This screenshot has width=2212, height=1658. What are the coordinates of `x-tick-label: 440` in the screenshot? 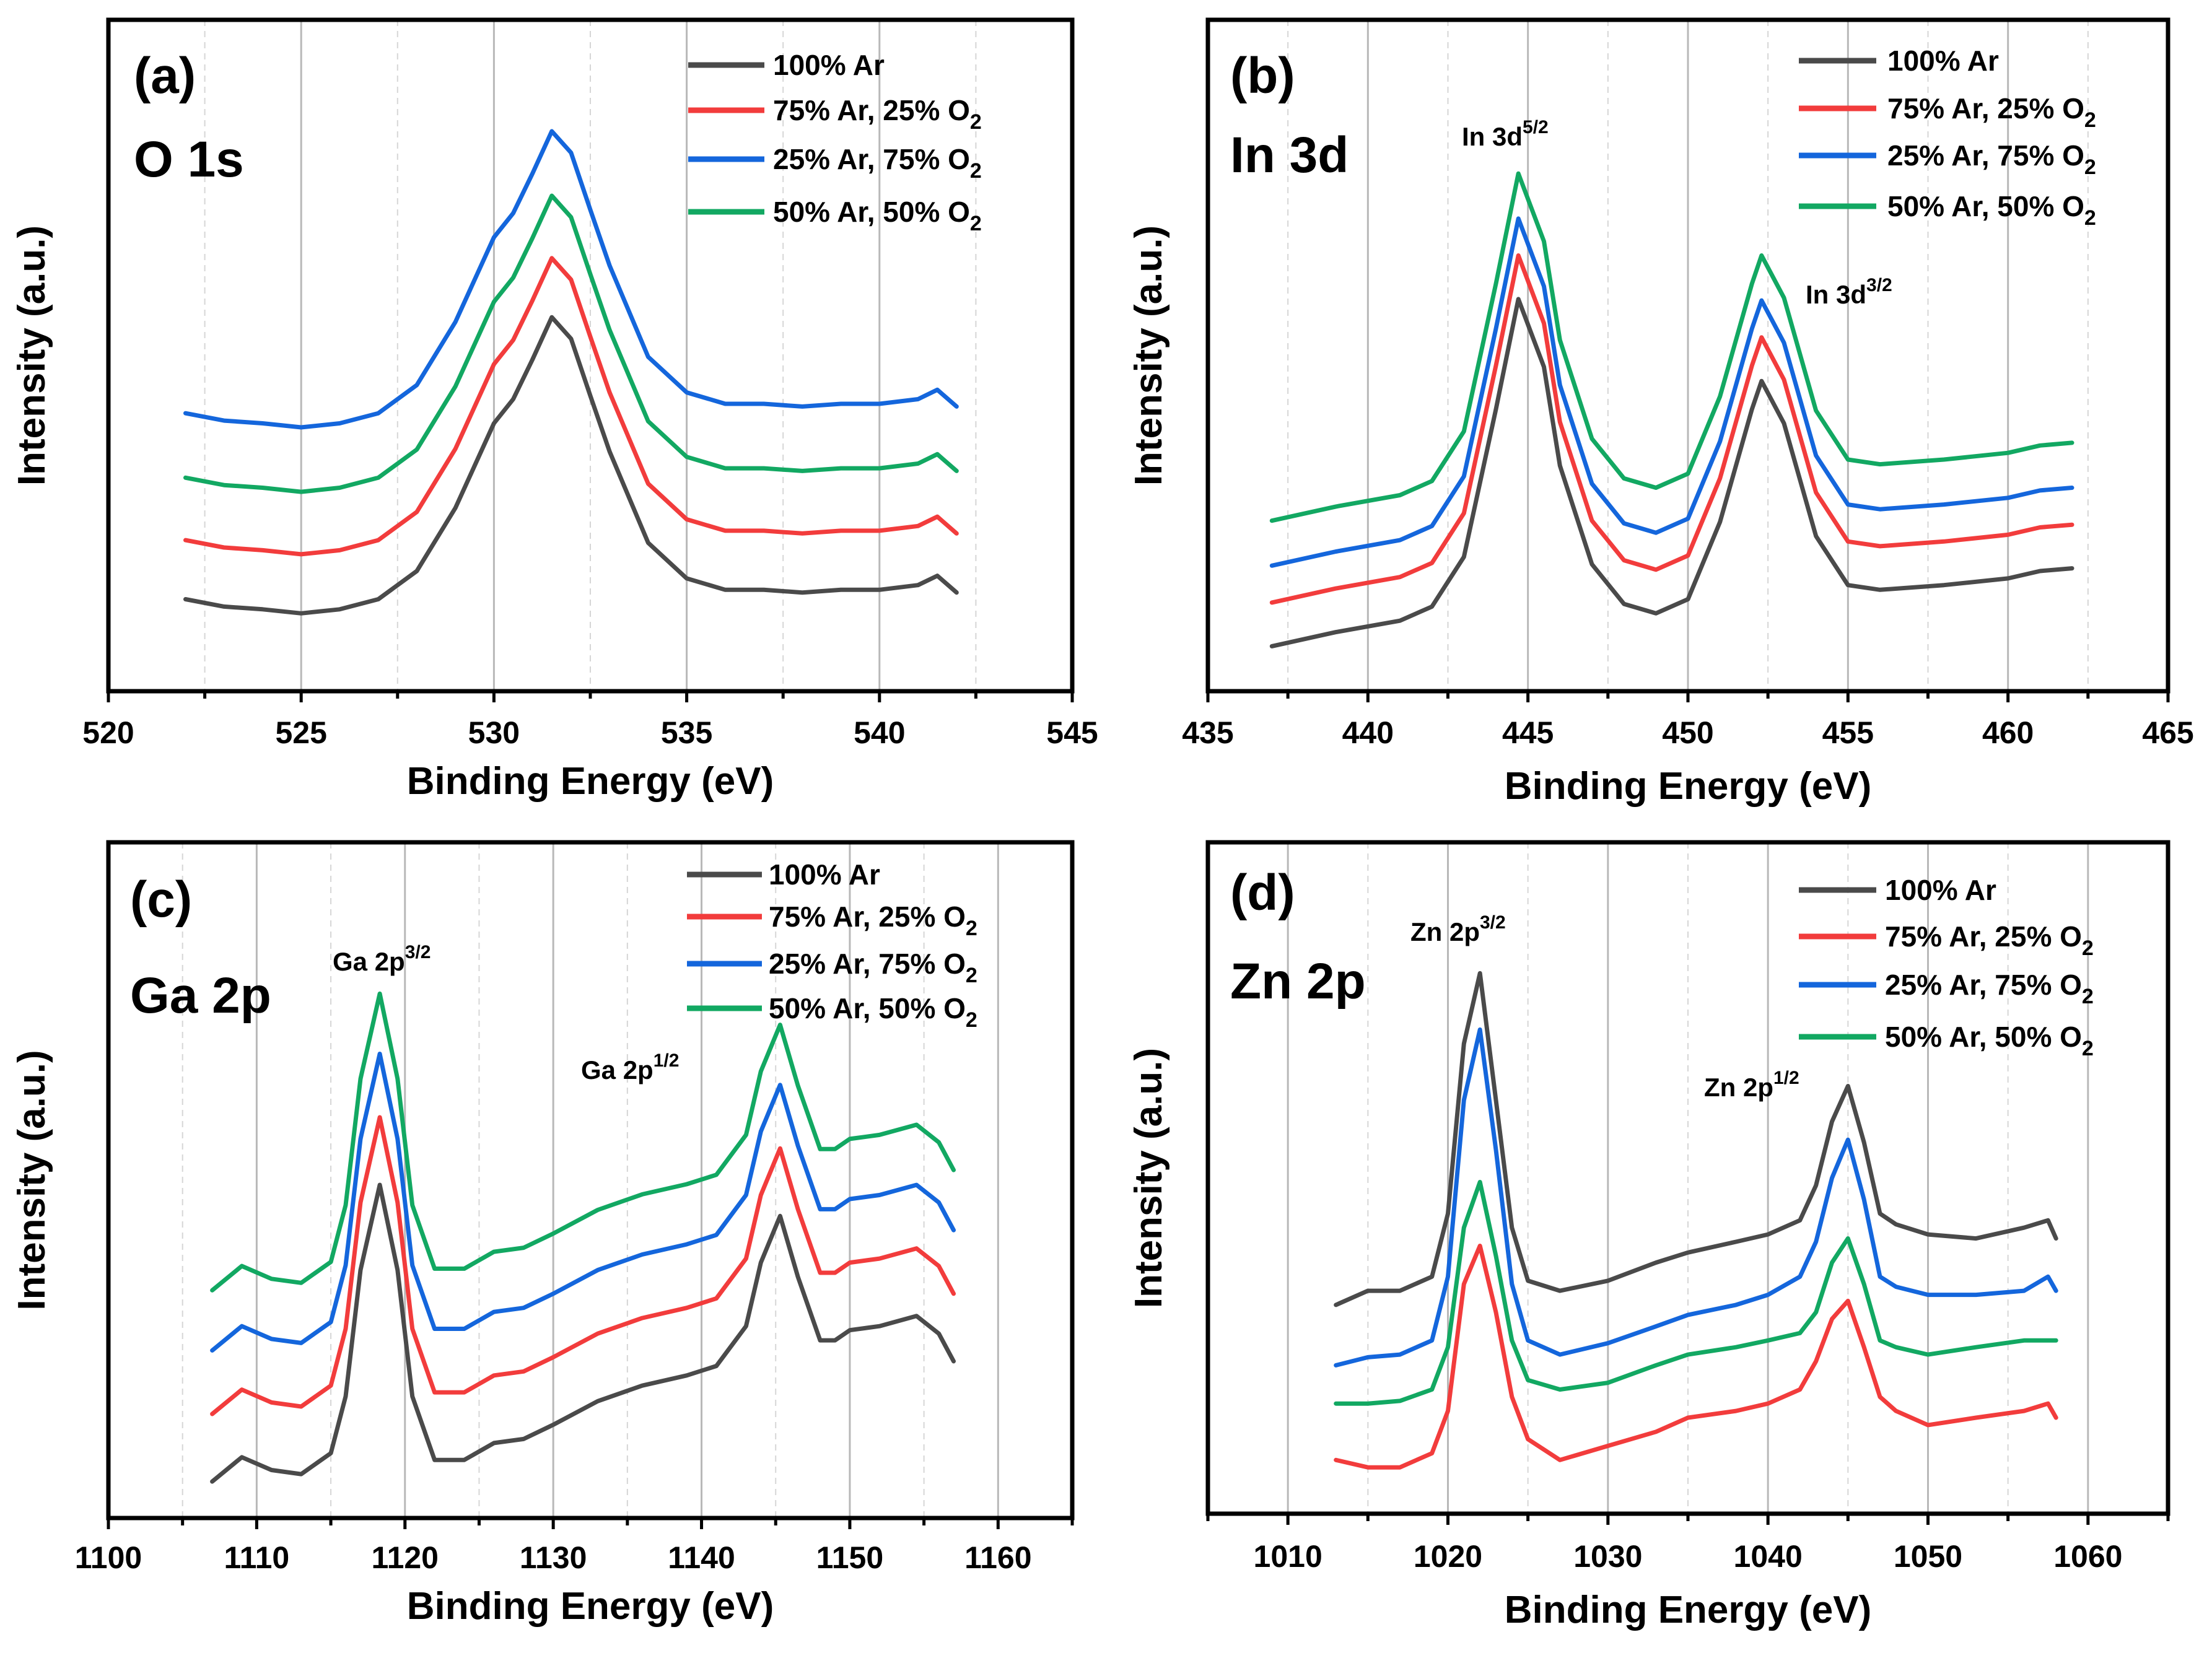 It's located at (1368, 732).